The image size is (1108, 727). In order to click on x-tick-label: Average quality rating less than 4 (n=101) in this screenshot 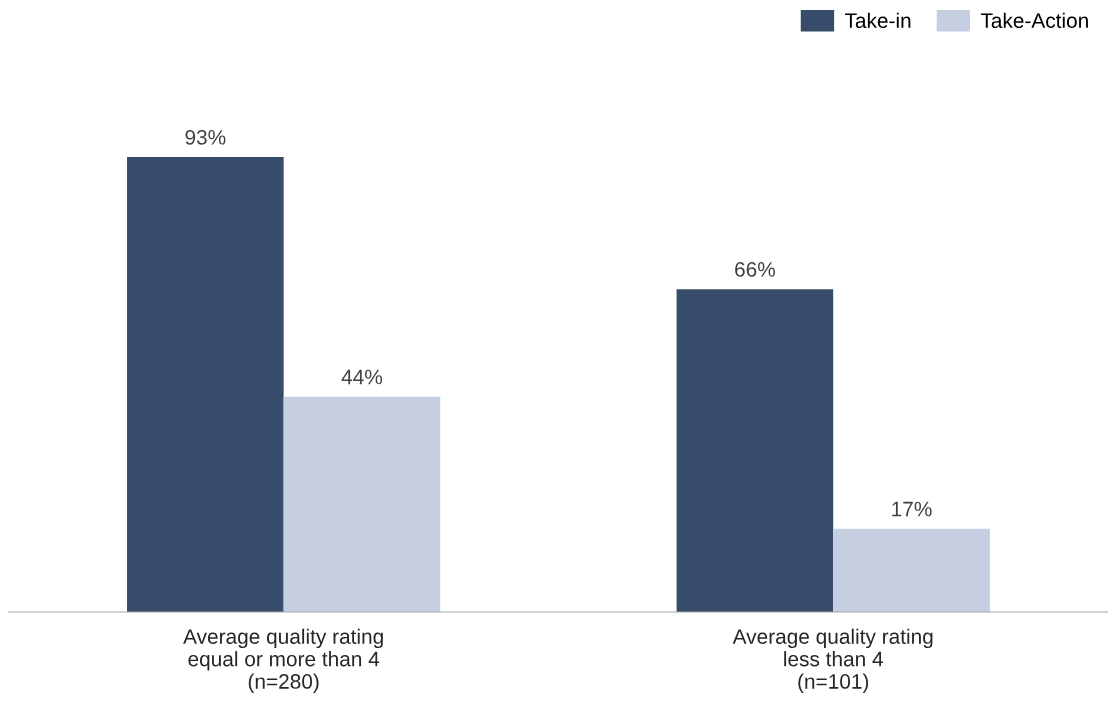, I will do `click(832, 660)`.